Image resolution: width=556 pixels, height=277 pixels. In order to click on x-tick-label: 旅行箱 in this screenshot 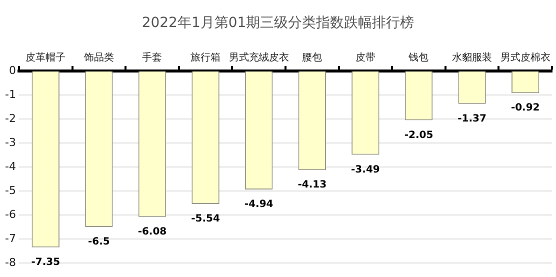, I will do `click(205, 58)`.